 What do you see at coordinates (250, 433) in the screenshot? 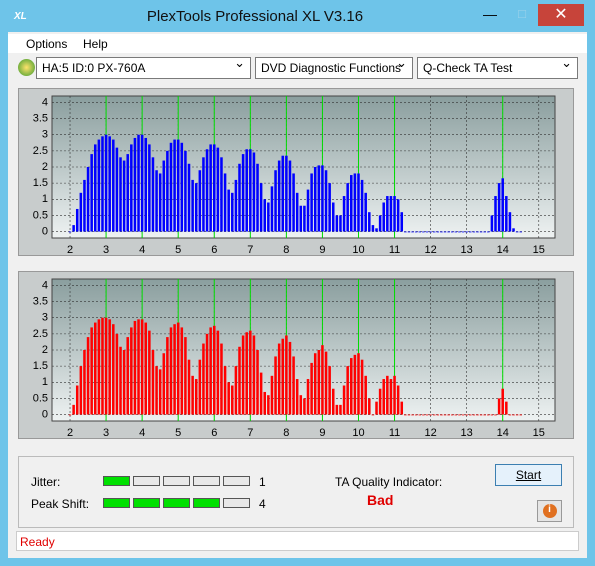
I see `x-tick-label: 7` at bounding box center [250, 433].